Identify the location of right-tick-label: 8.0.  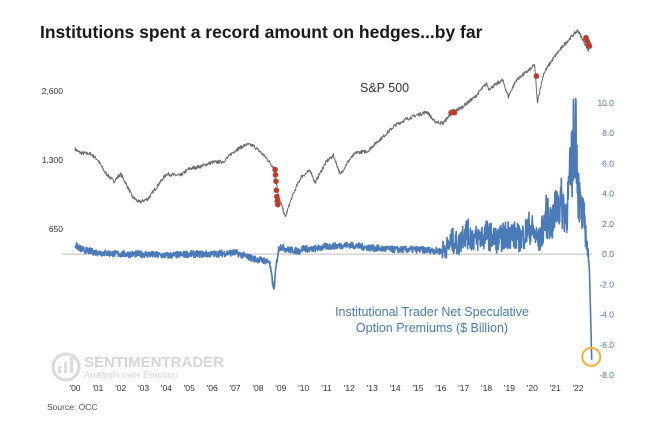
(608, 133).